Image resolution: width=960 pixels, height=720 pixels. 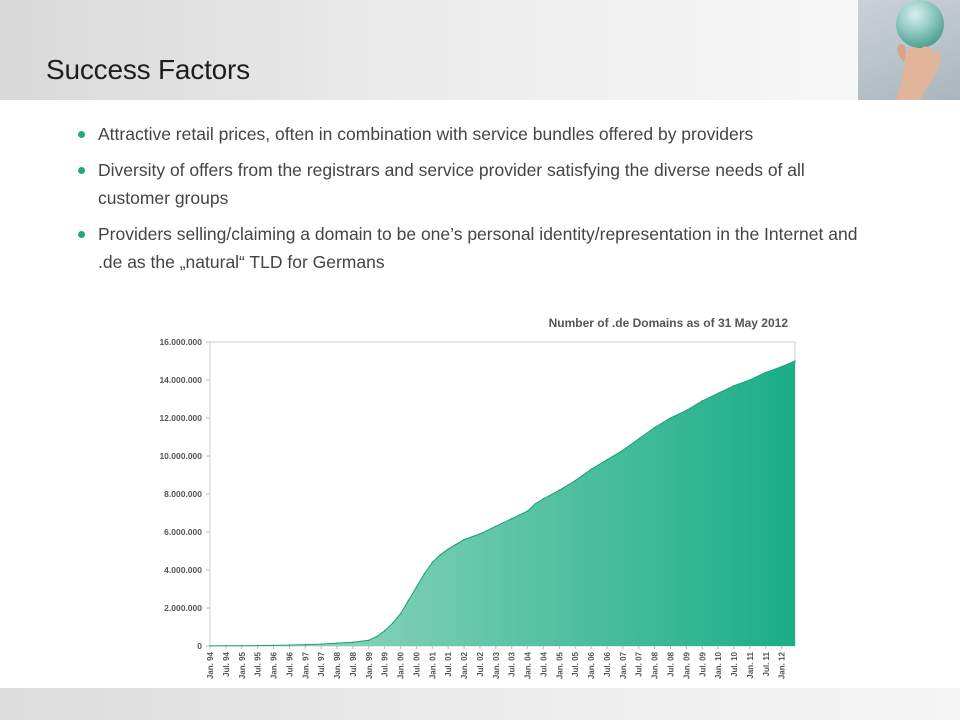 What do you see at coordinates (199, 646) in the screenshot?
I see `y-tick-label: 0` at bounding box center [199, 646].